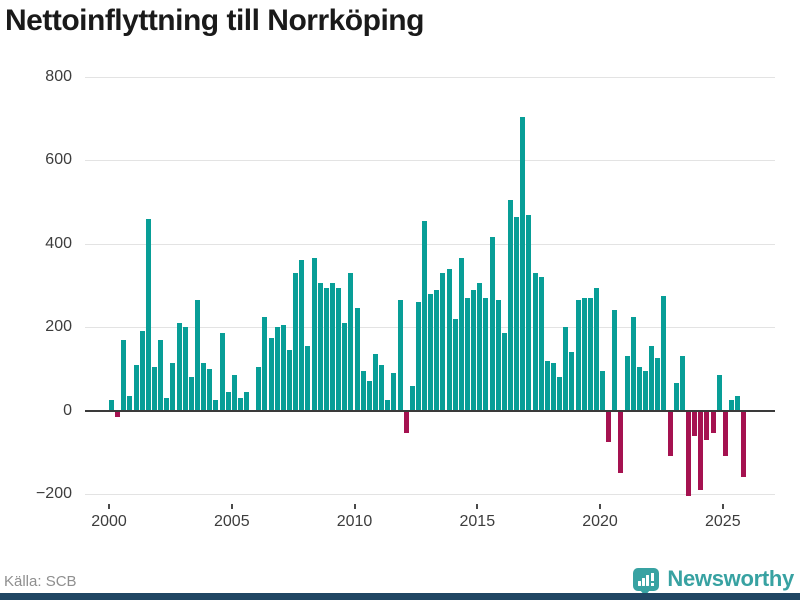  I want to click on bar-2007Q1, so click(283, 368).